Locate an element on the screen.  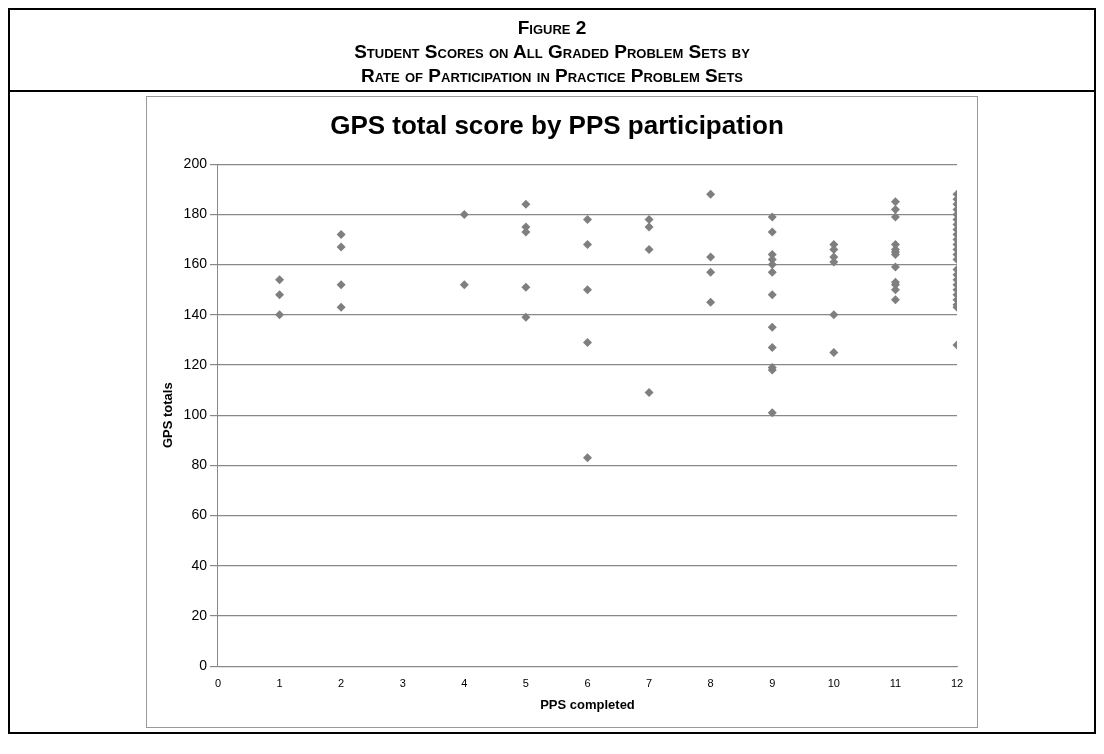
x-tick-label: 5 is located at coordinates (525, 682).